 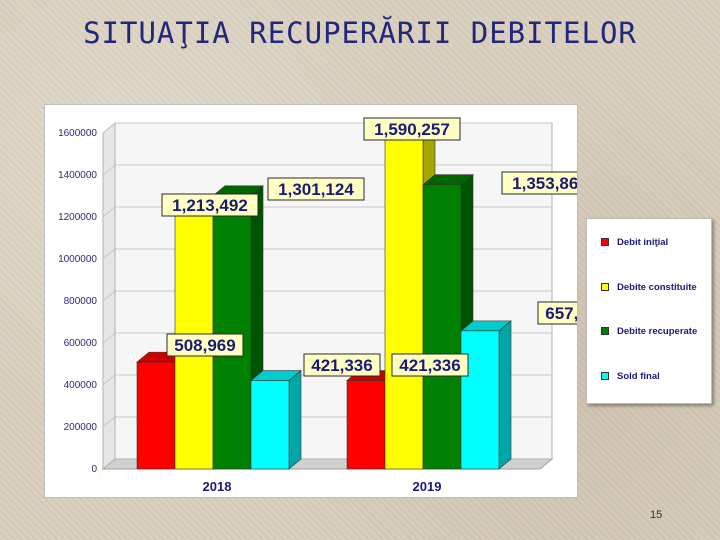 What do you see at coordinates (638, 376) in the screenshot?
I see `legend-label: Sold final` at bounding box center [638, 376].